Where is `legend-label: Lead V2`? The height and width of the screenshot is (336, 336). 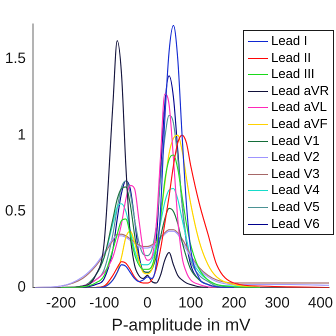 legend-label: Lead V2 is located at coordinates (295, 157).